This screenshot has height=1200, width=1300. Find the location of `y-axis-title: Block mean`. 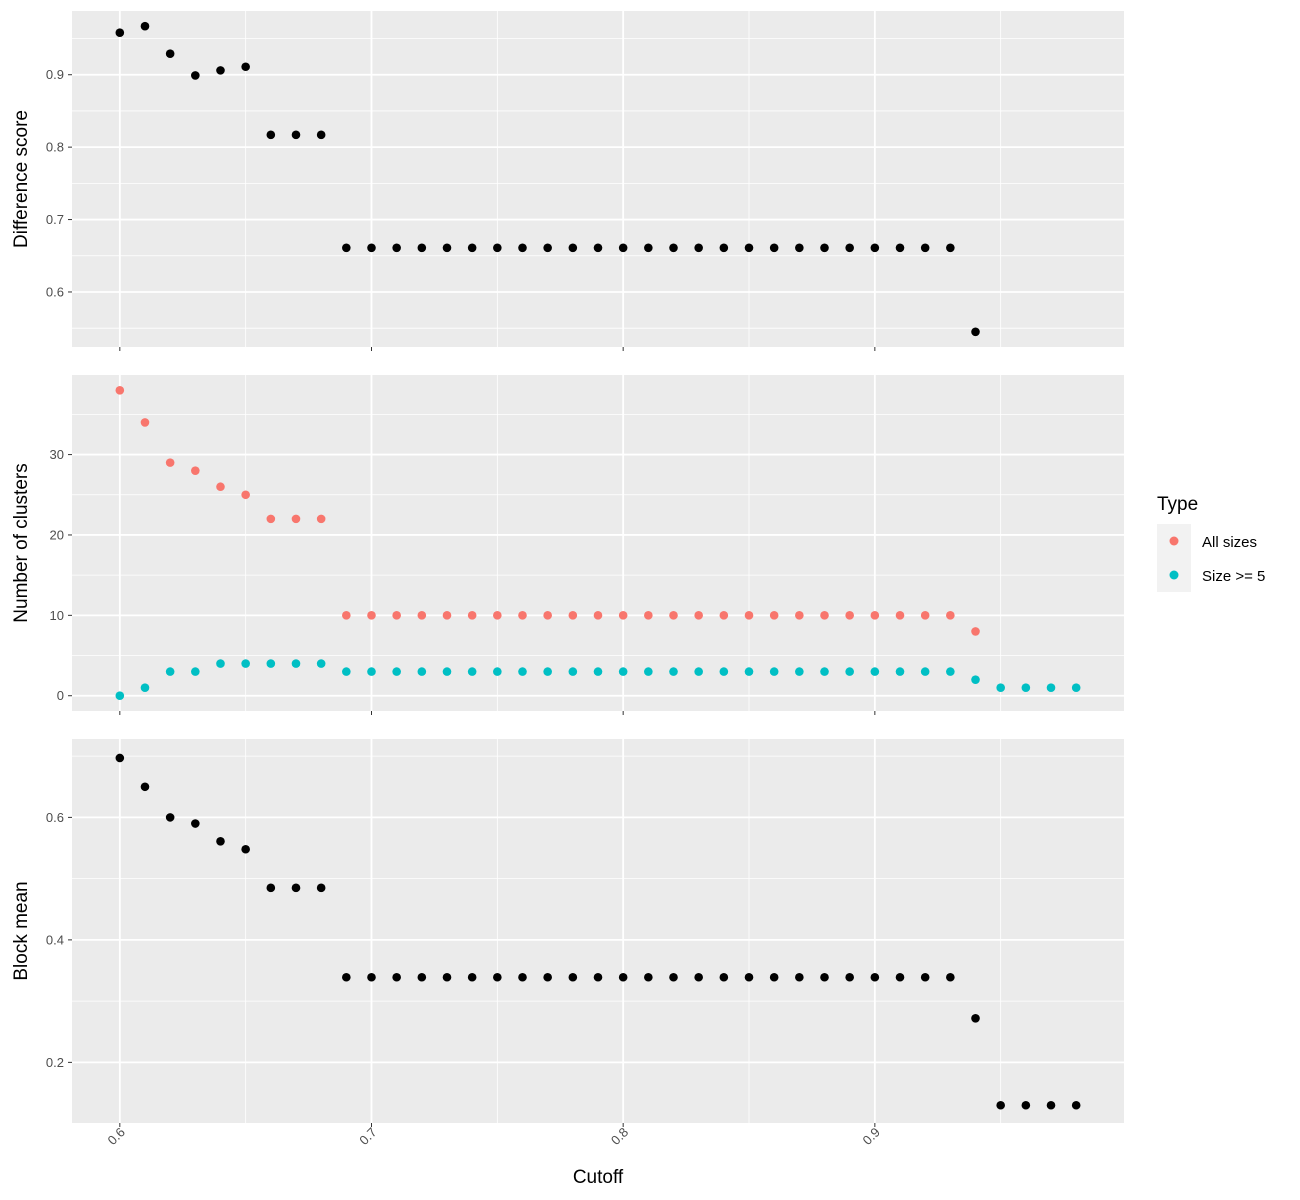

y-axis-title: Block mean is located at coordinates (21, 930).